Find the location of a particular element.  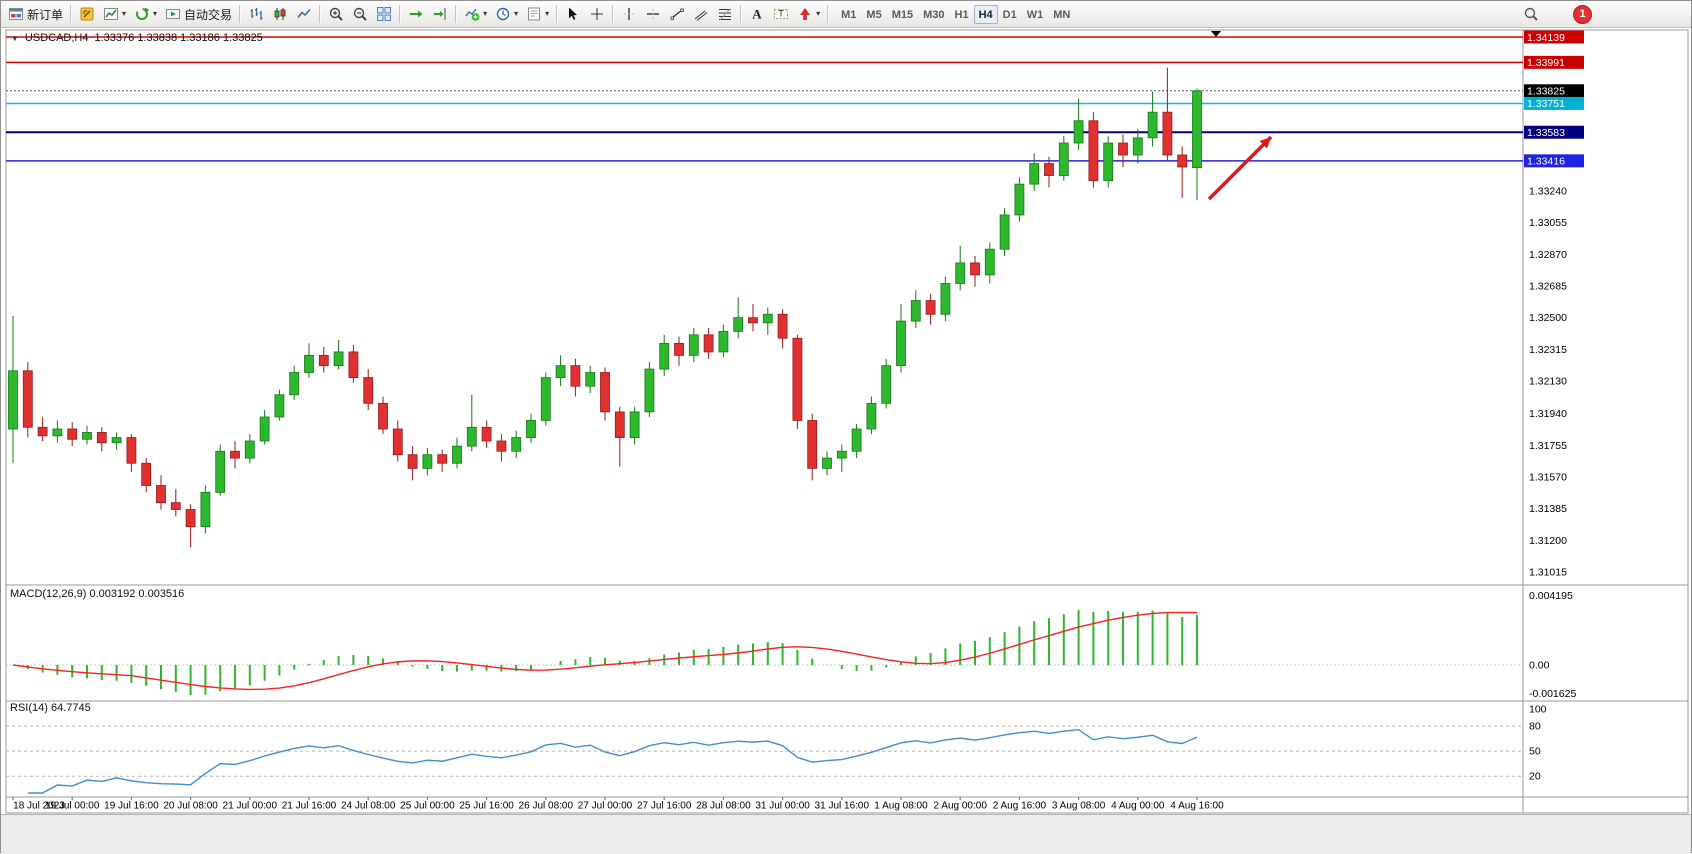

horizontal-line-icon is located at coordinates (653, 14).